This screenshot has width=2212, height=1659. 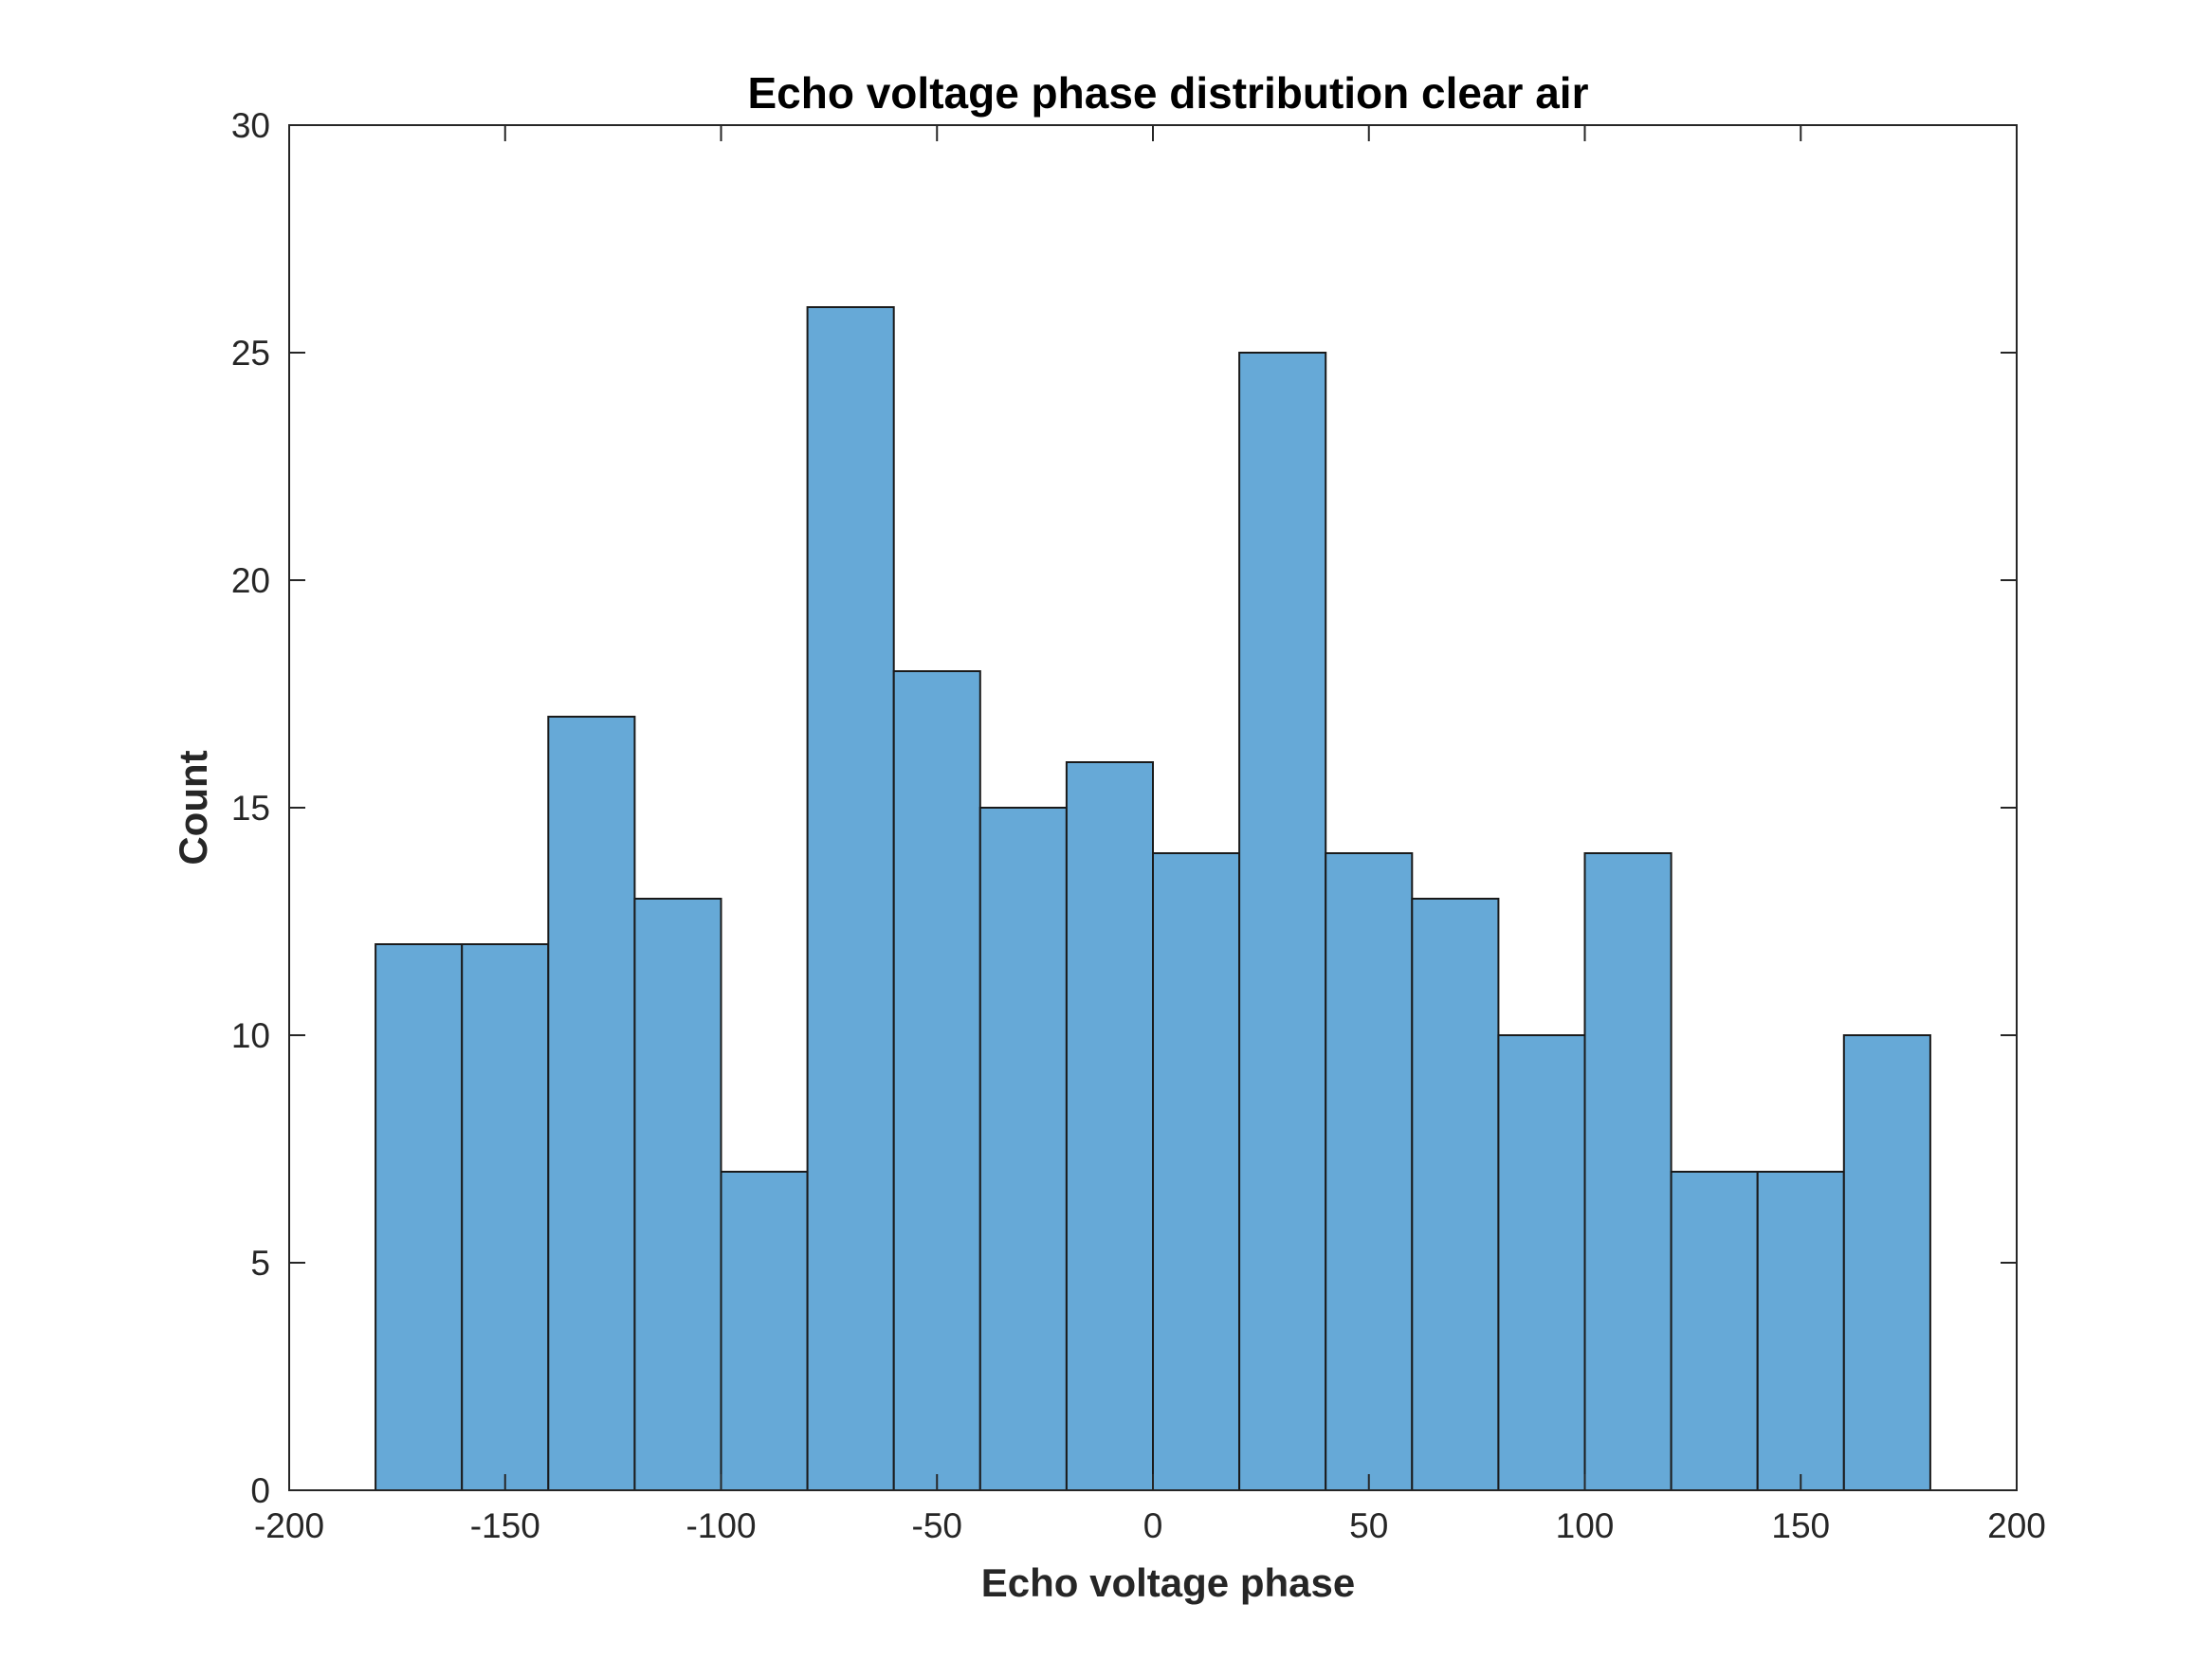 What do you see at coordinates (937, 1525) in the screenshot?
I see `x-tick-label: -50` at bounding box center [937, 1525].